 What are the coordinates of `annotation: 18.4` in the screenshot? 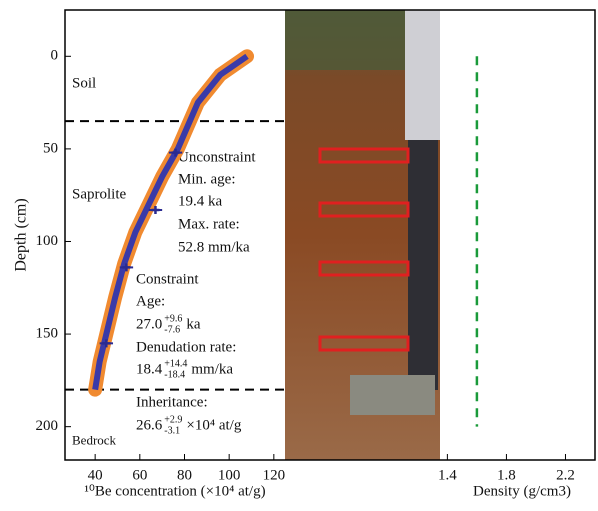 It's located at (149, 369).